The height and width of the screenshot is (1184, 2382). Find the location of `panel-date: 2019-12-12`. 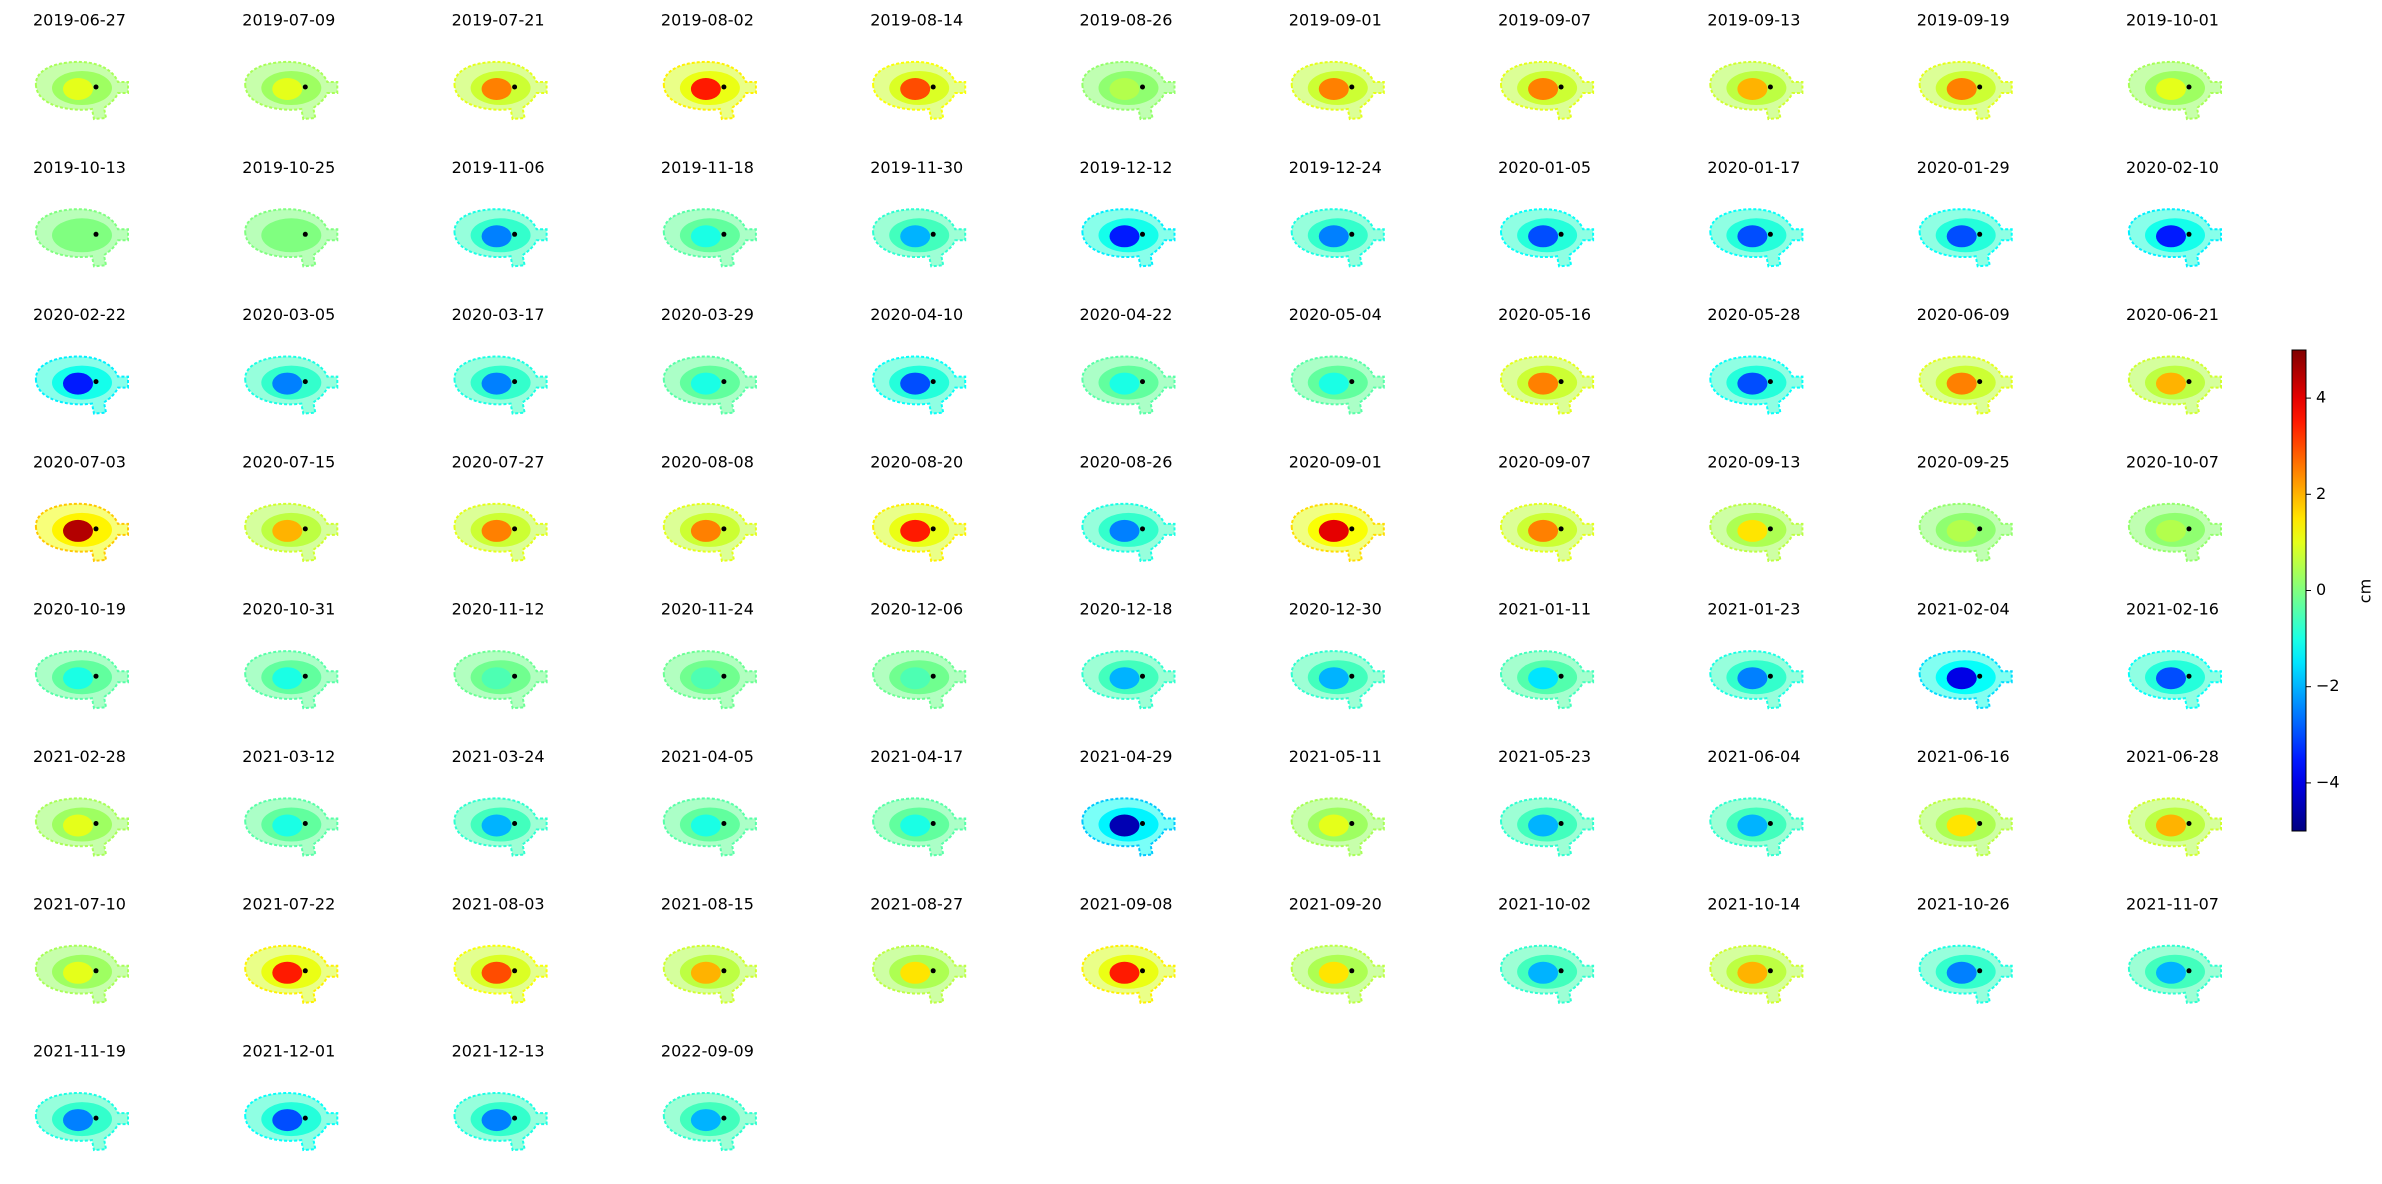

panel-date: 2019-12-12 is located at coordinates (1126, 167).